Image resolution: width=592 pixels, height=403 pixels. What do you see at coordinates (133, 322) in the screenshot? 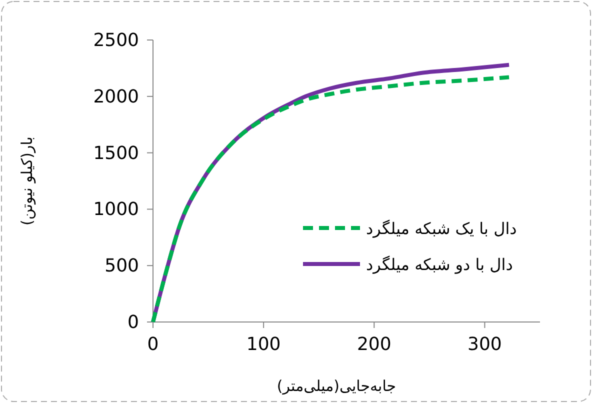
I see `y-tick-label: 0` at bounding box center [133, 322].